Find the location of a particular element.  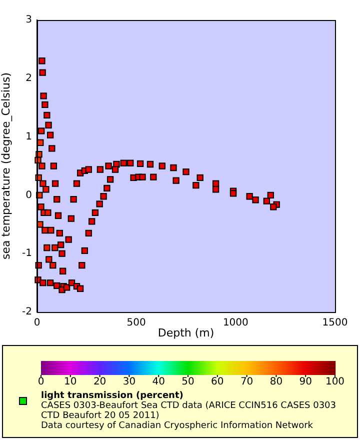

color-bar-label: 30 is located at coordinates (129, 382).